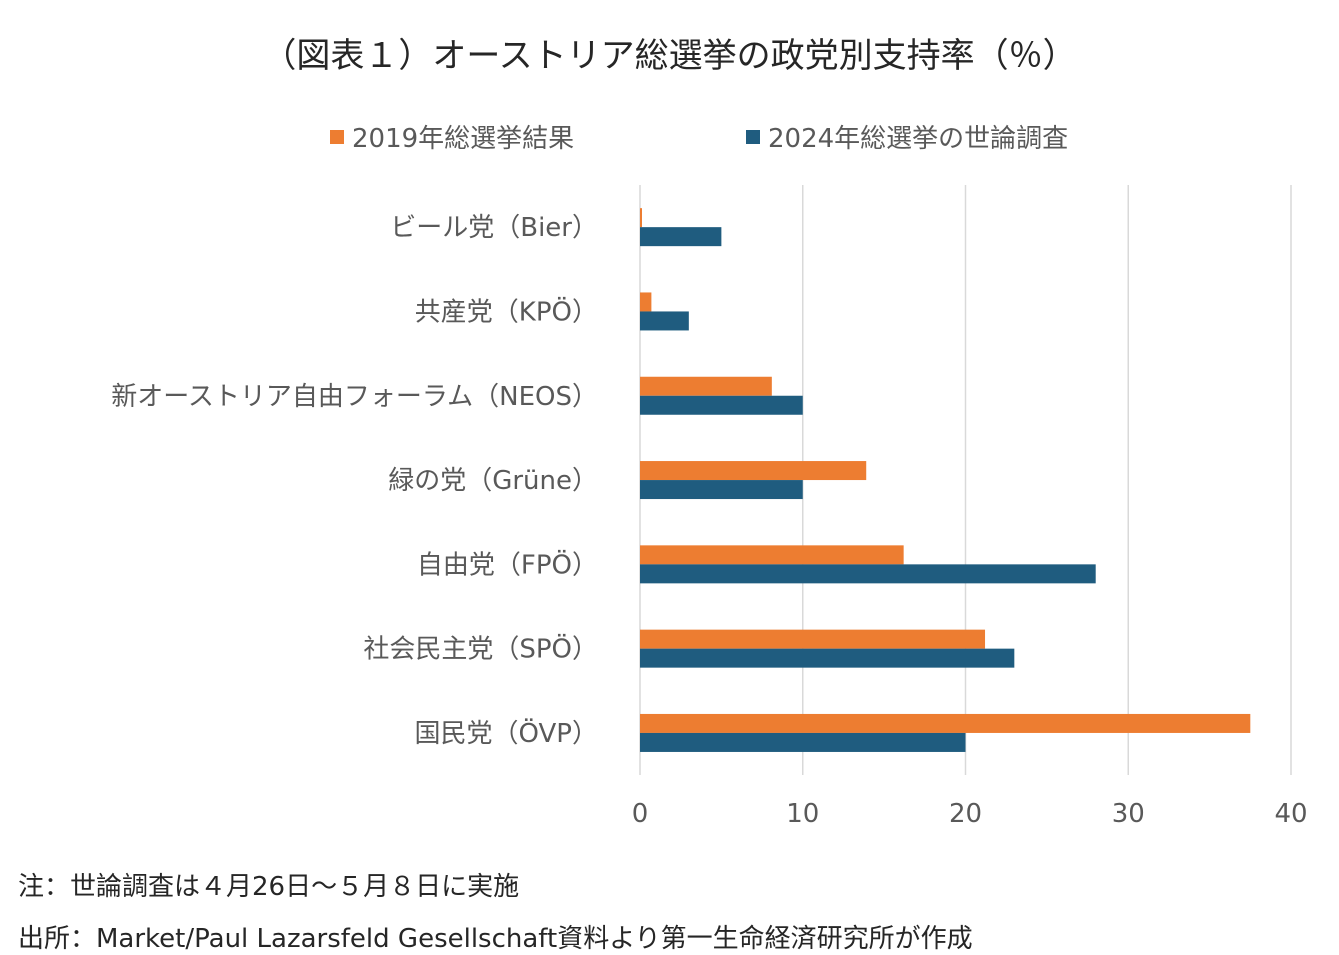 Image resolution: width=1339 pixels, height=955 pixels. I want to click on x-tick-label: 0, so click(640, 814).